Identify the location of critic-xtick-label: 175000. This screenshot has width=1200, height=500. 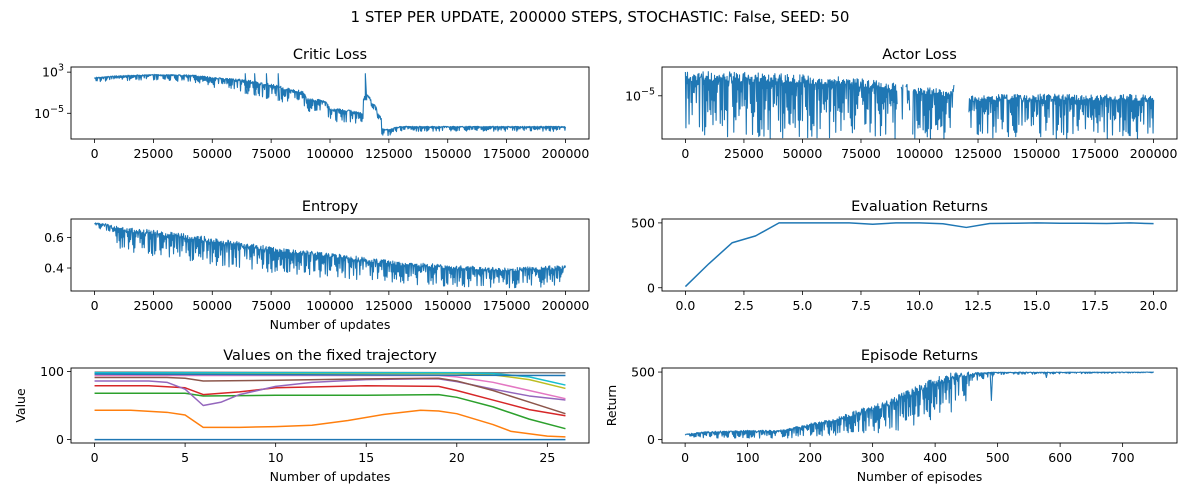
(507, 153).